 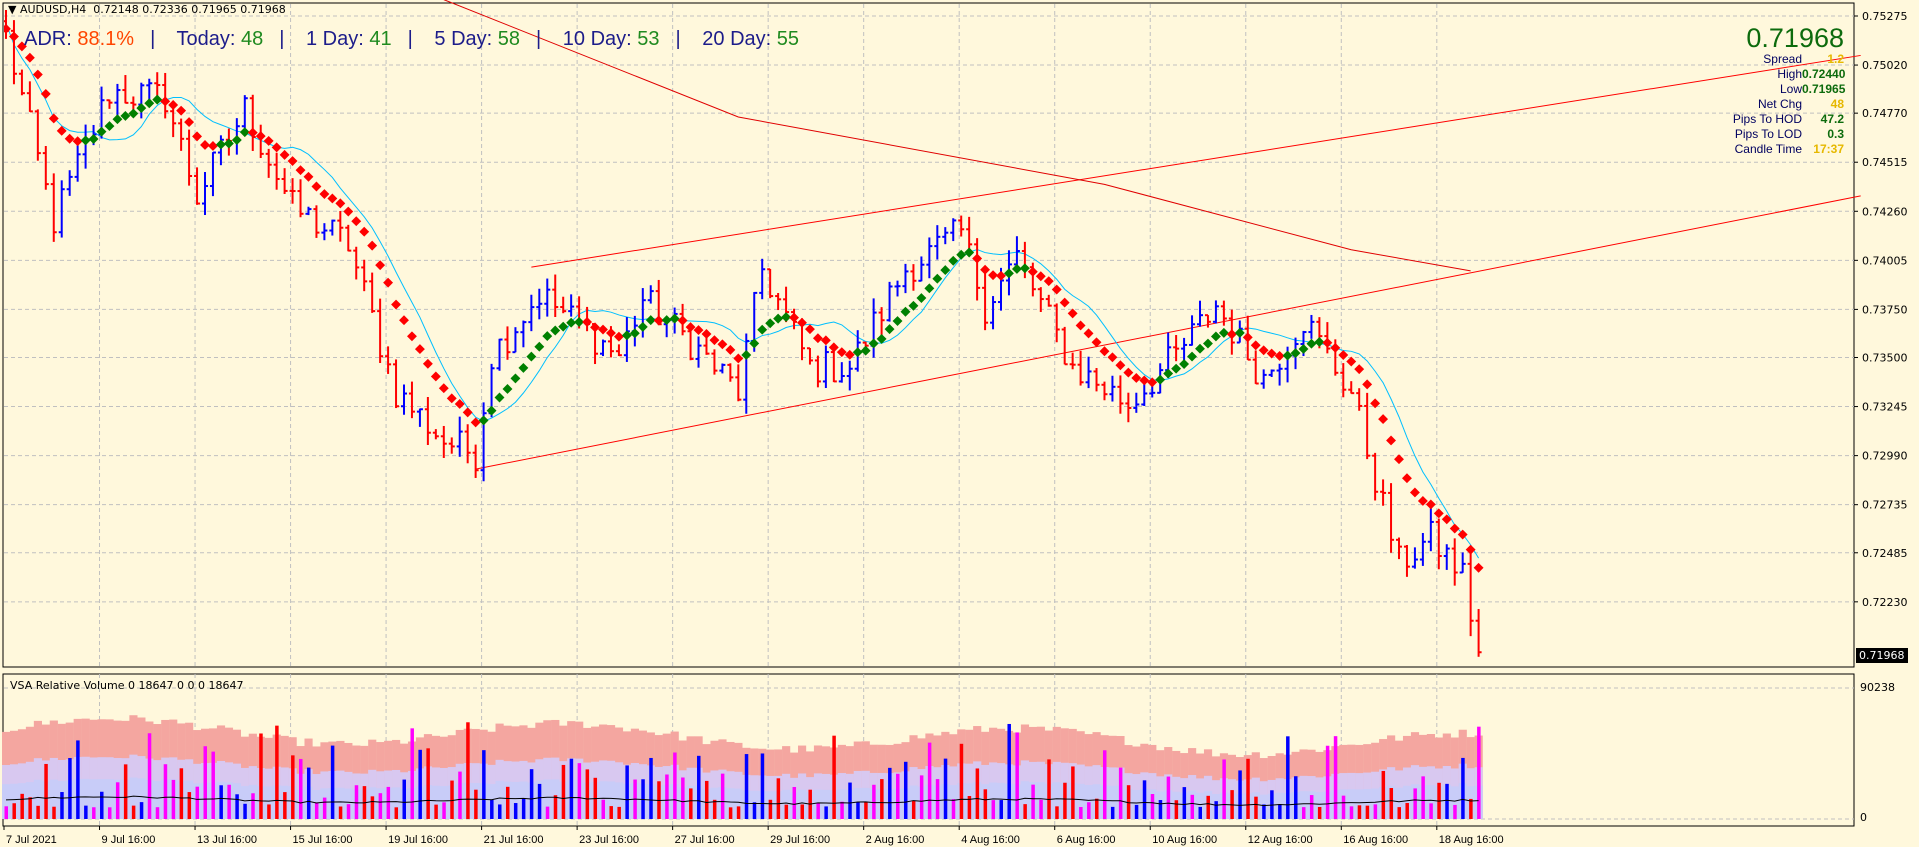 I want to click on x-tick-label: 29 Jul 16:00, so click(x=800, y=840).